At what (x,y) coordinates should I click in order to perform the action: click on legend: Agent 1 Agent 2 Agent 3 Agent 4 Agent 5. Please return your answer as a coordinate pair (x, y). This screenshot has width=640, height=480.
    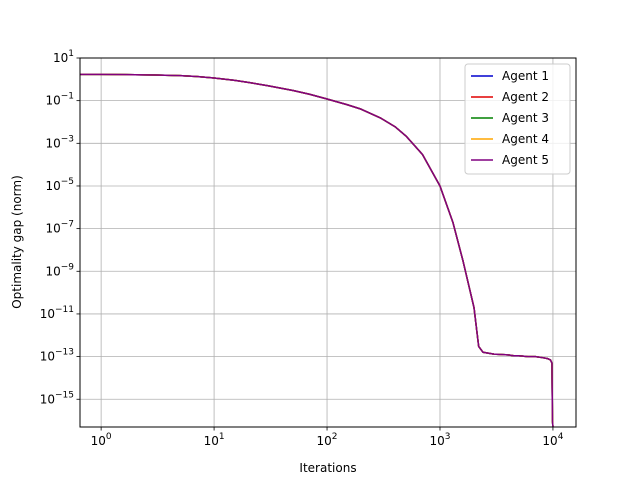
    Looking at the image, I should click on (517, 119).